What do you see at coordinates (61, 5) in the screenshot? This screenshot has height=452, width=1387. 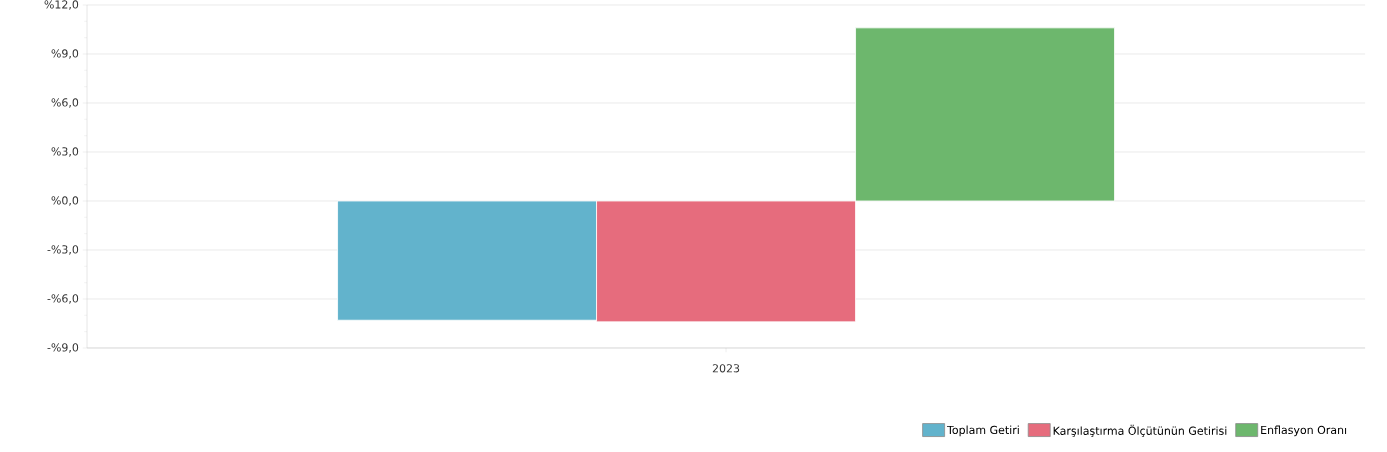 I see `y-tick-label: %12,0` at bounding box center [61, 5].